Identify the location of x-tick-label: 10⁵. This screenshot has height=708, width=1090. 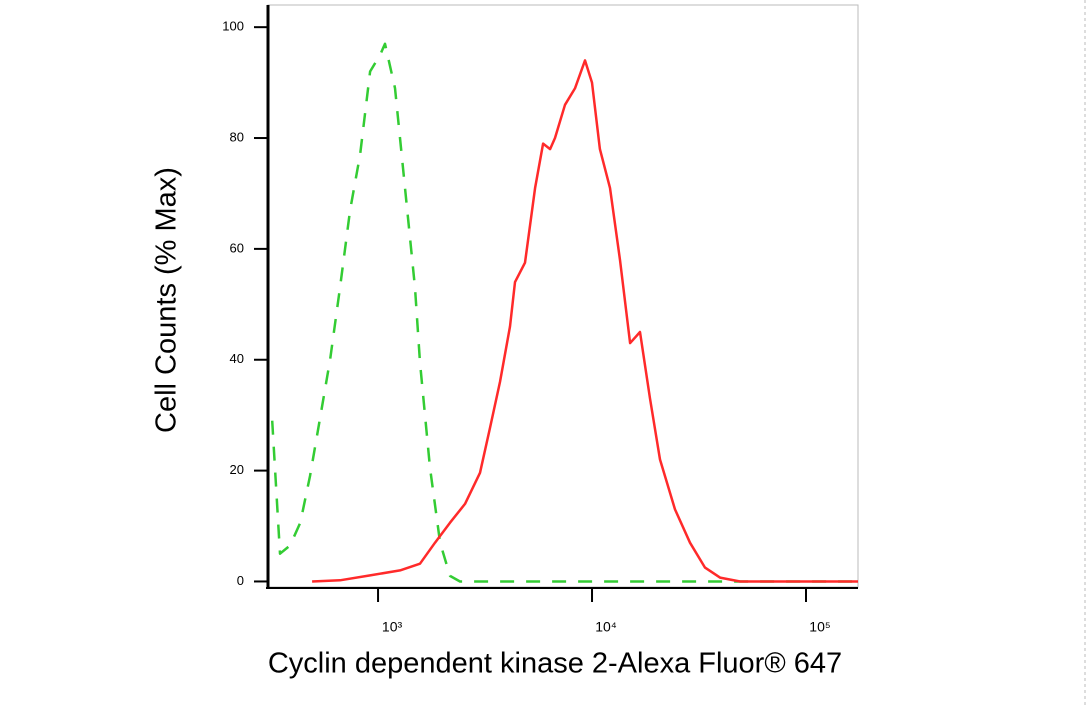
(819, 627).